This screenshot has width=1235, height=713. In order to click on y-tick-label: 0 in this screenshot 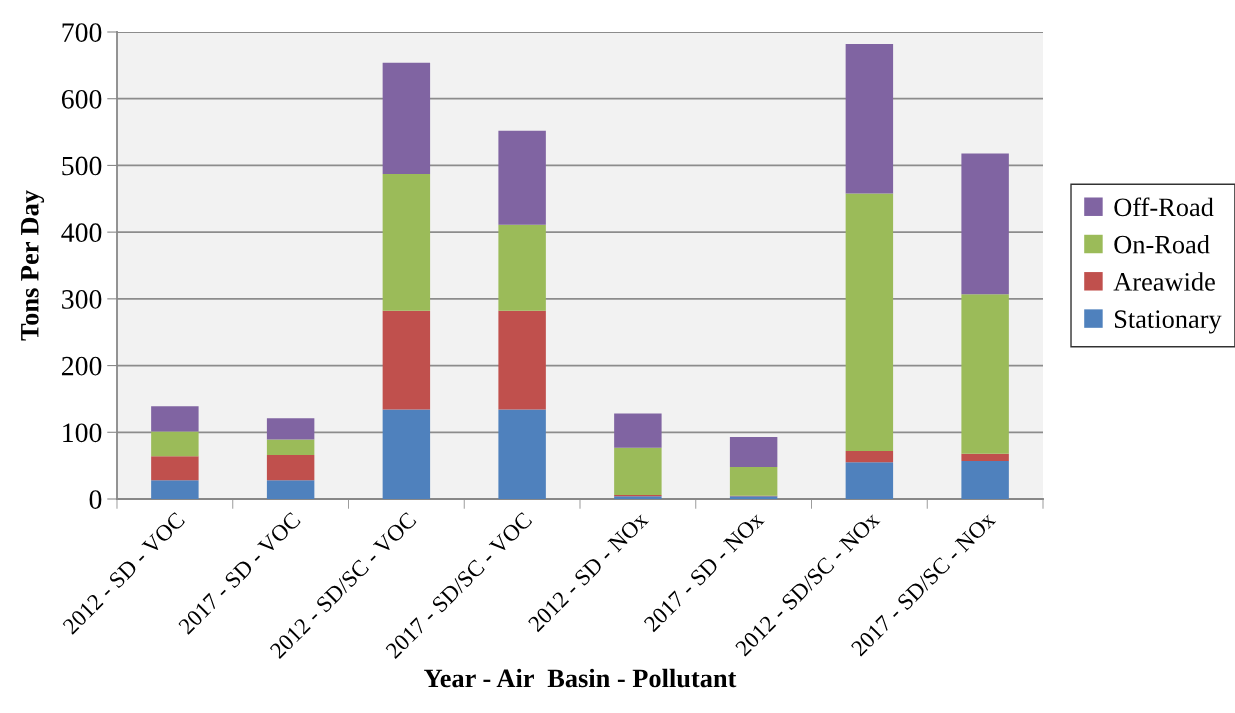, I will do `click(95, 499)`.